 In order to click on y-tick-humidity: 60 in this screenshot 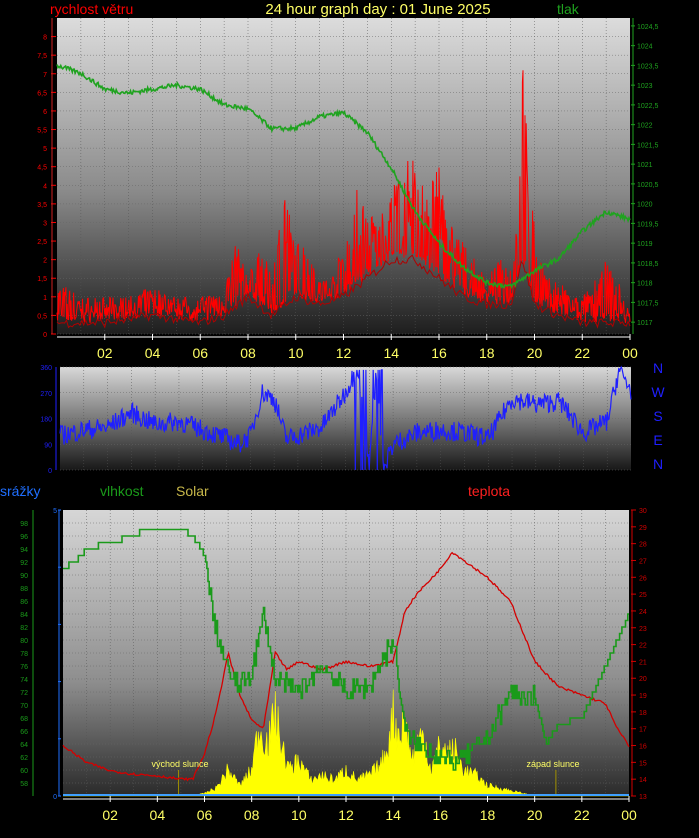, I will do `click(24, 771)`.